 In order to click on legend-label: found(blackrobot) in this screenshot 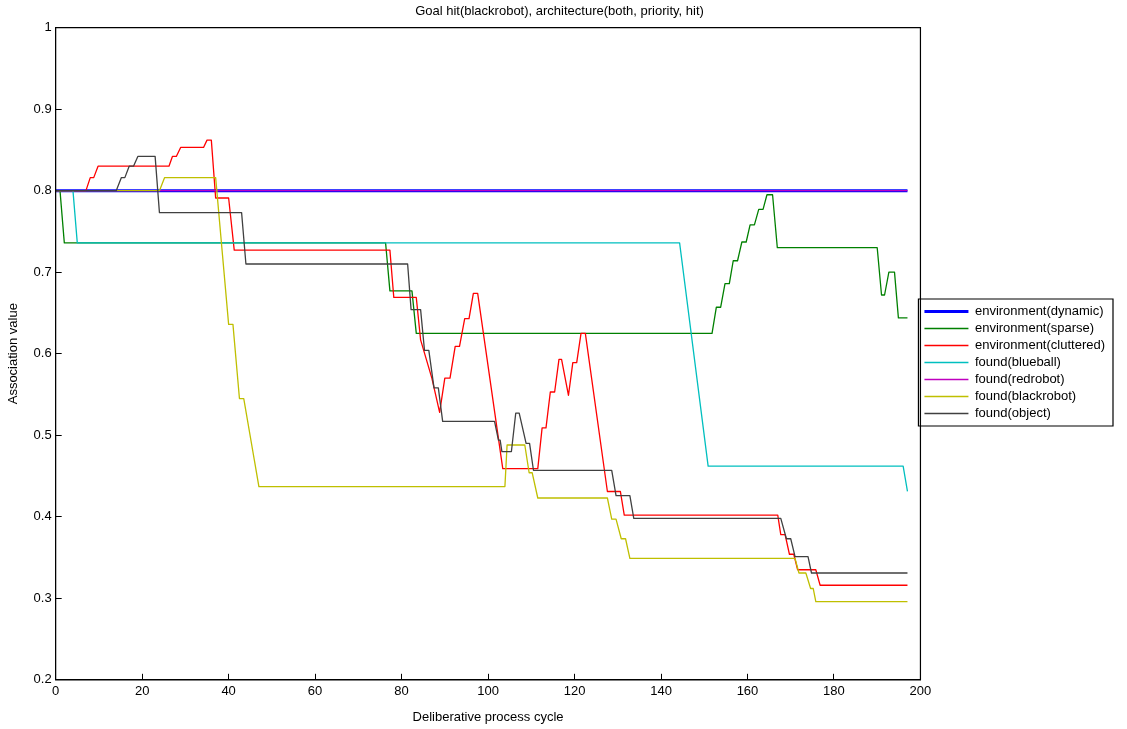, I will do `click(1025, 396)`.